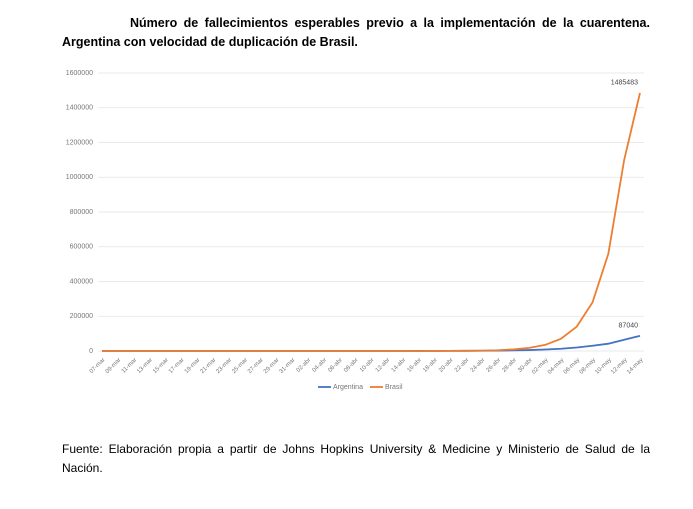  What do you see at coordinates (414, 365) in the screenshot?
I see `x-tick-label: 16-abr` at bounding box center [414, 365].